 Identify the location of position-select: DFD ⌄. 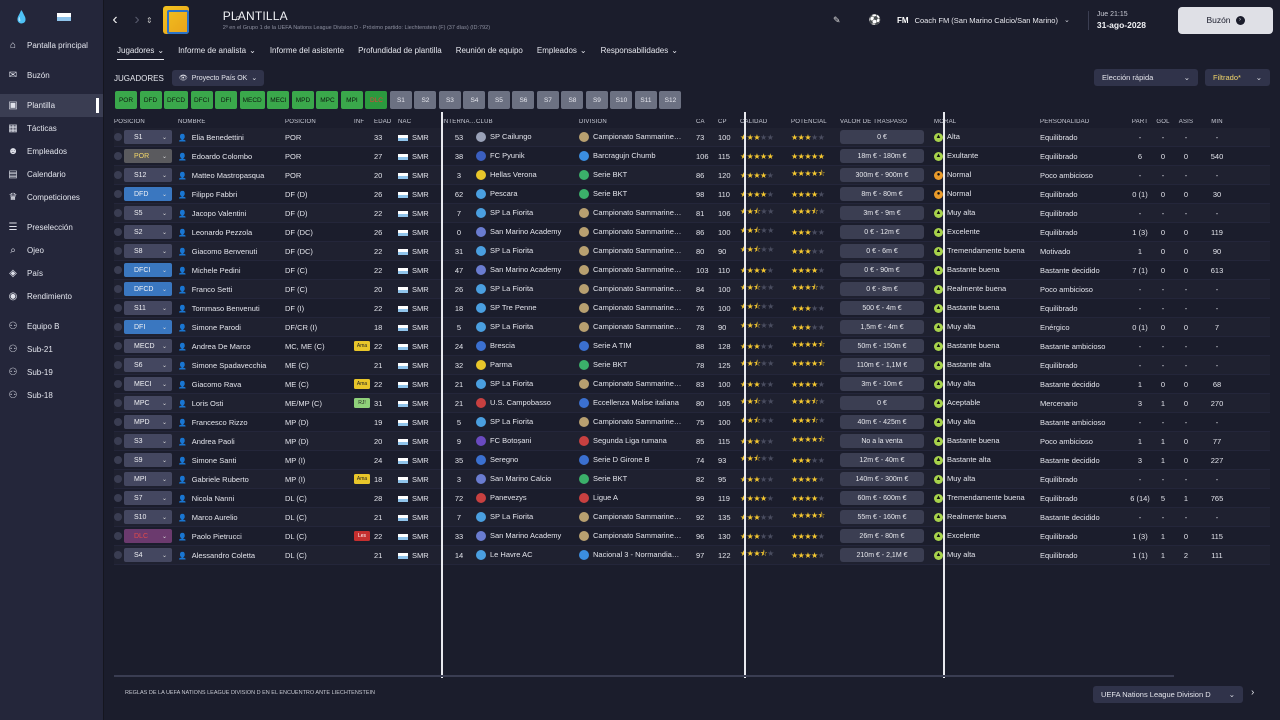
(148, 194).